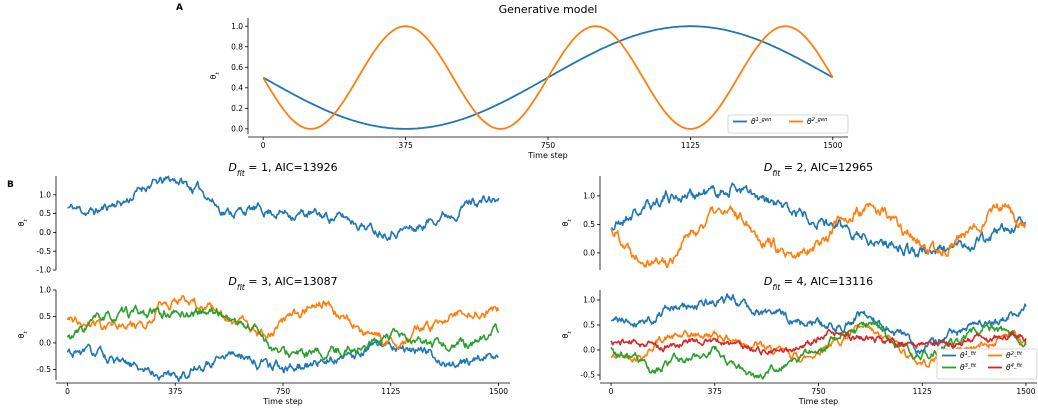  Describe the element at coordinates (968, 355) in the screenshot. I see `legend-entry: θ1_fit` at that location.